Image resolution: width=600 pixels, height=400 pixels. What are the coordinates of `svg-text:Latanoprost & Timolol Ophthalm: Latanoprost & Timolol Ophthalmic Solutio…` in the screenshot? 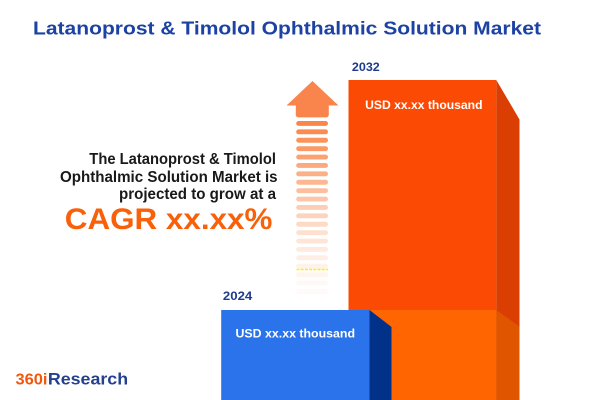 It's located at (287, 28).